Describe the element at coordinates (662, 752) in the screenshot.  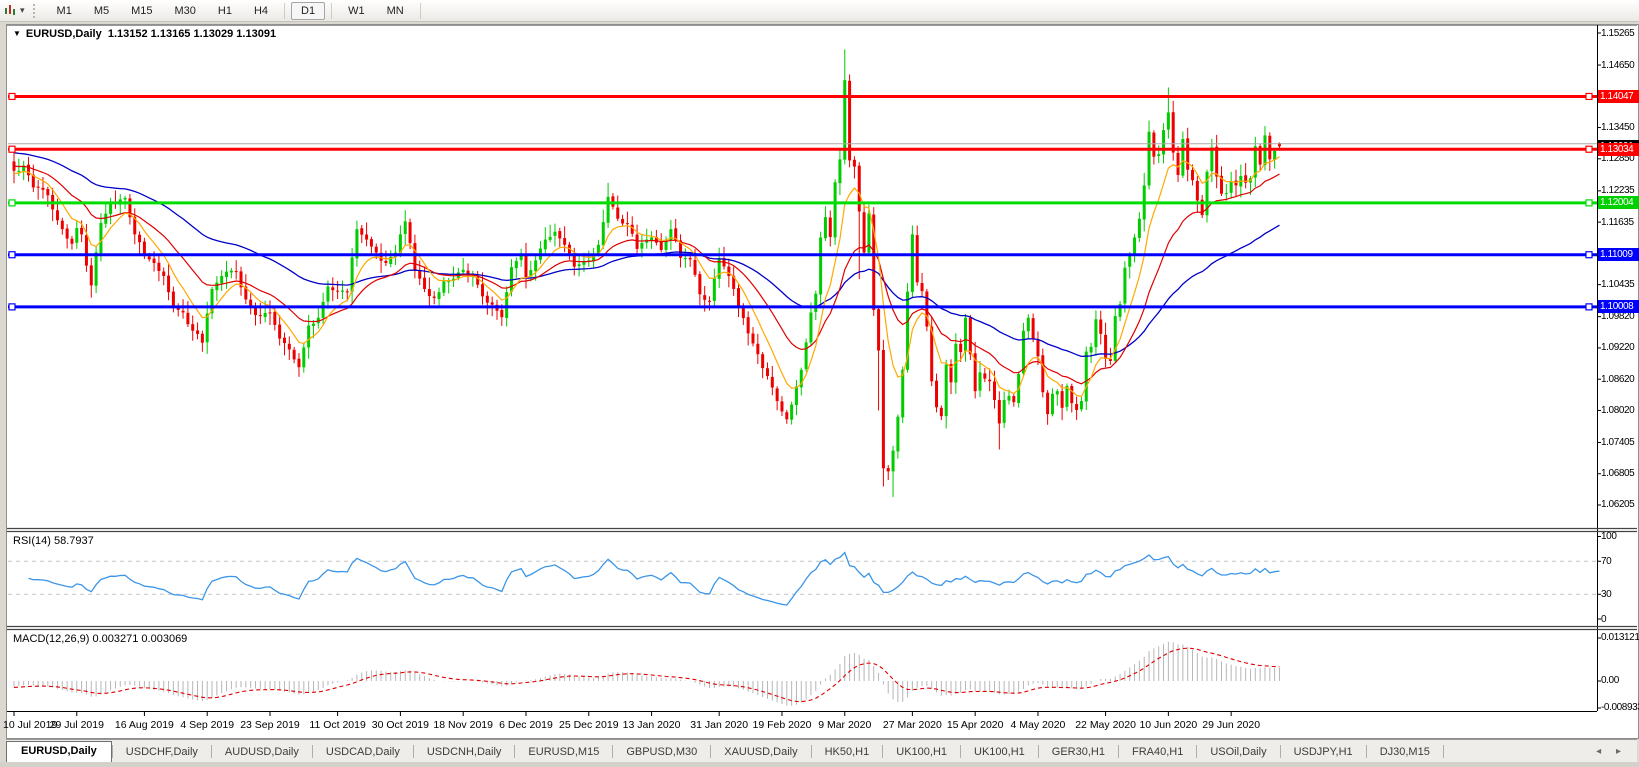
I see `chart-tab-GBPUSD-M30: GBPUSD,M30` at that location.